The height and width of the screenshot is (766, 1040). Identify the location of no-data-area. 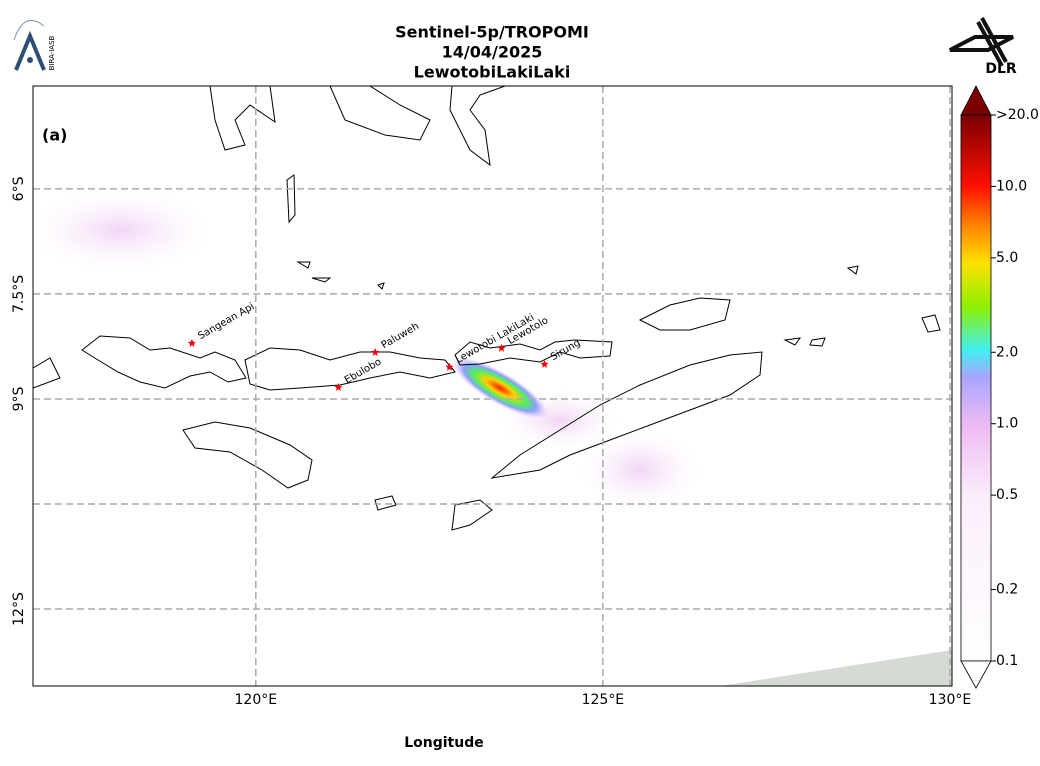
(836, 668).